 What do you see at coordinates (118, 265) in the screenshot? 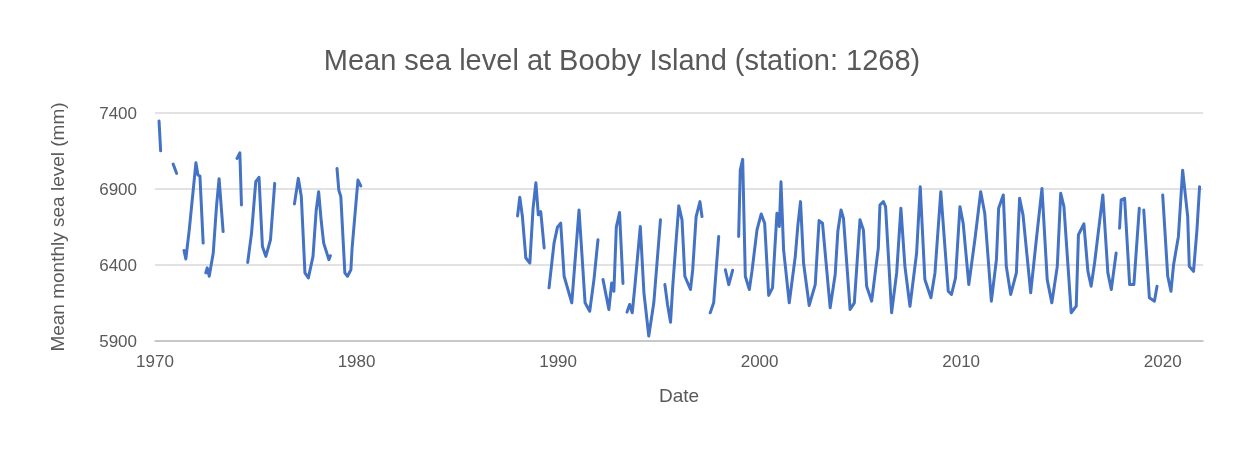
I see `y-tick-label: 6400` at bounding box center [118, 265].